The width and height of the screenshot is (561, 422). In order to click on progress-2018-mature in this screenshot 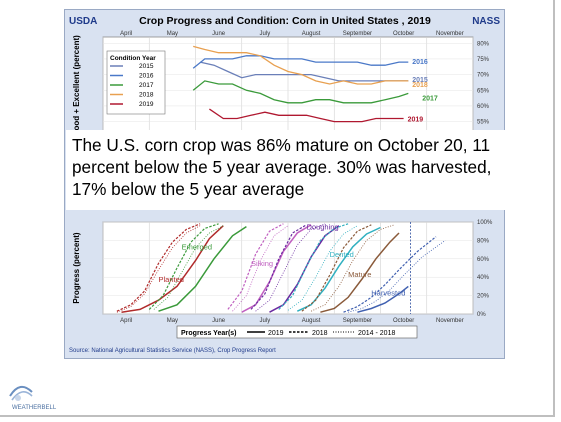, I will do `click(336, 268)`.